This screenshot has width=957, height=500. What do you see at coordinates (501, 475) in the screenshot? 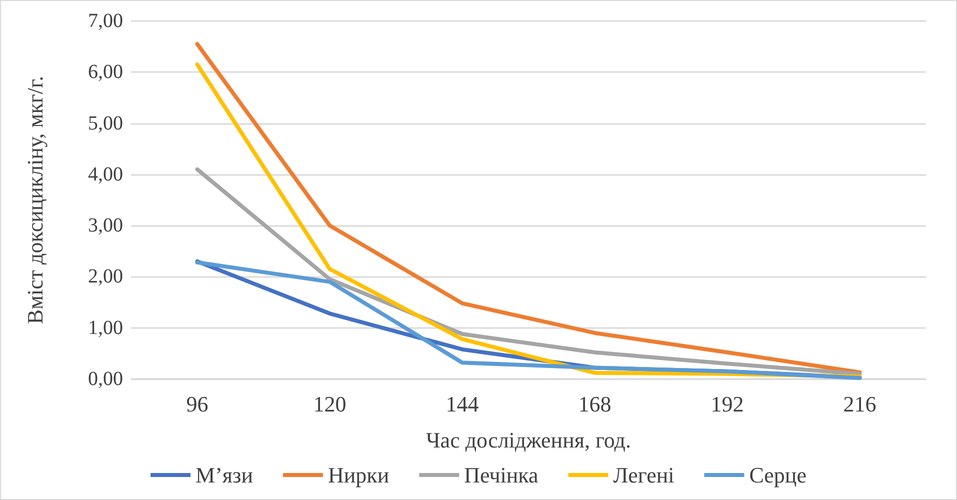
I see `legend-label: Печінка` at bounding box center [501, 475].